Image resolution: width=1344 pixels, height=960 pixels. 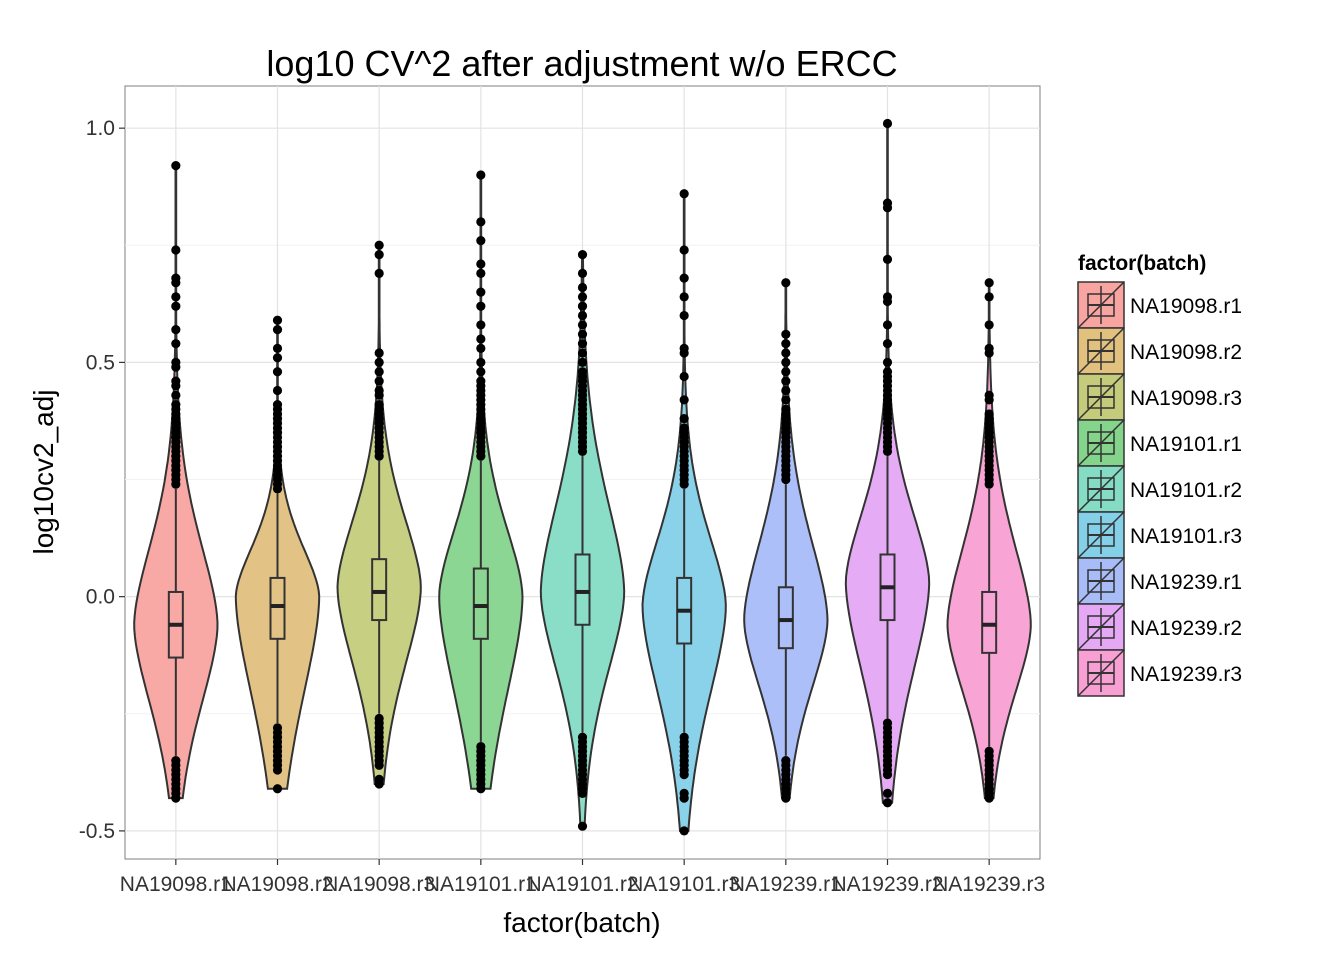 What do you see at coordinates (100, 362) in the screenshot?
I see `y-tick-label: 0.5` at bounding box center [100, 362].